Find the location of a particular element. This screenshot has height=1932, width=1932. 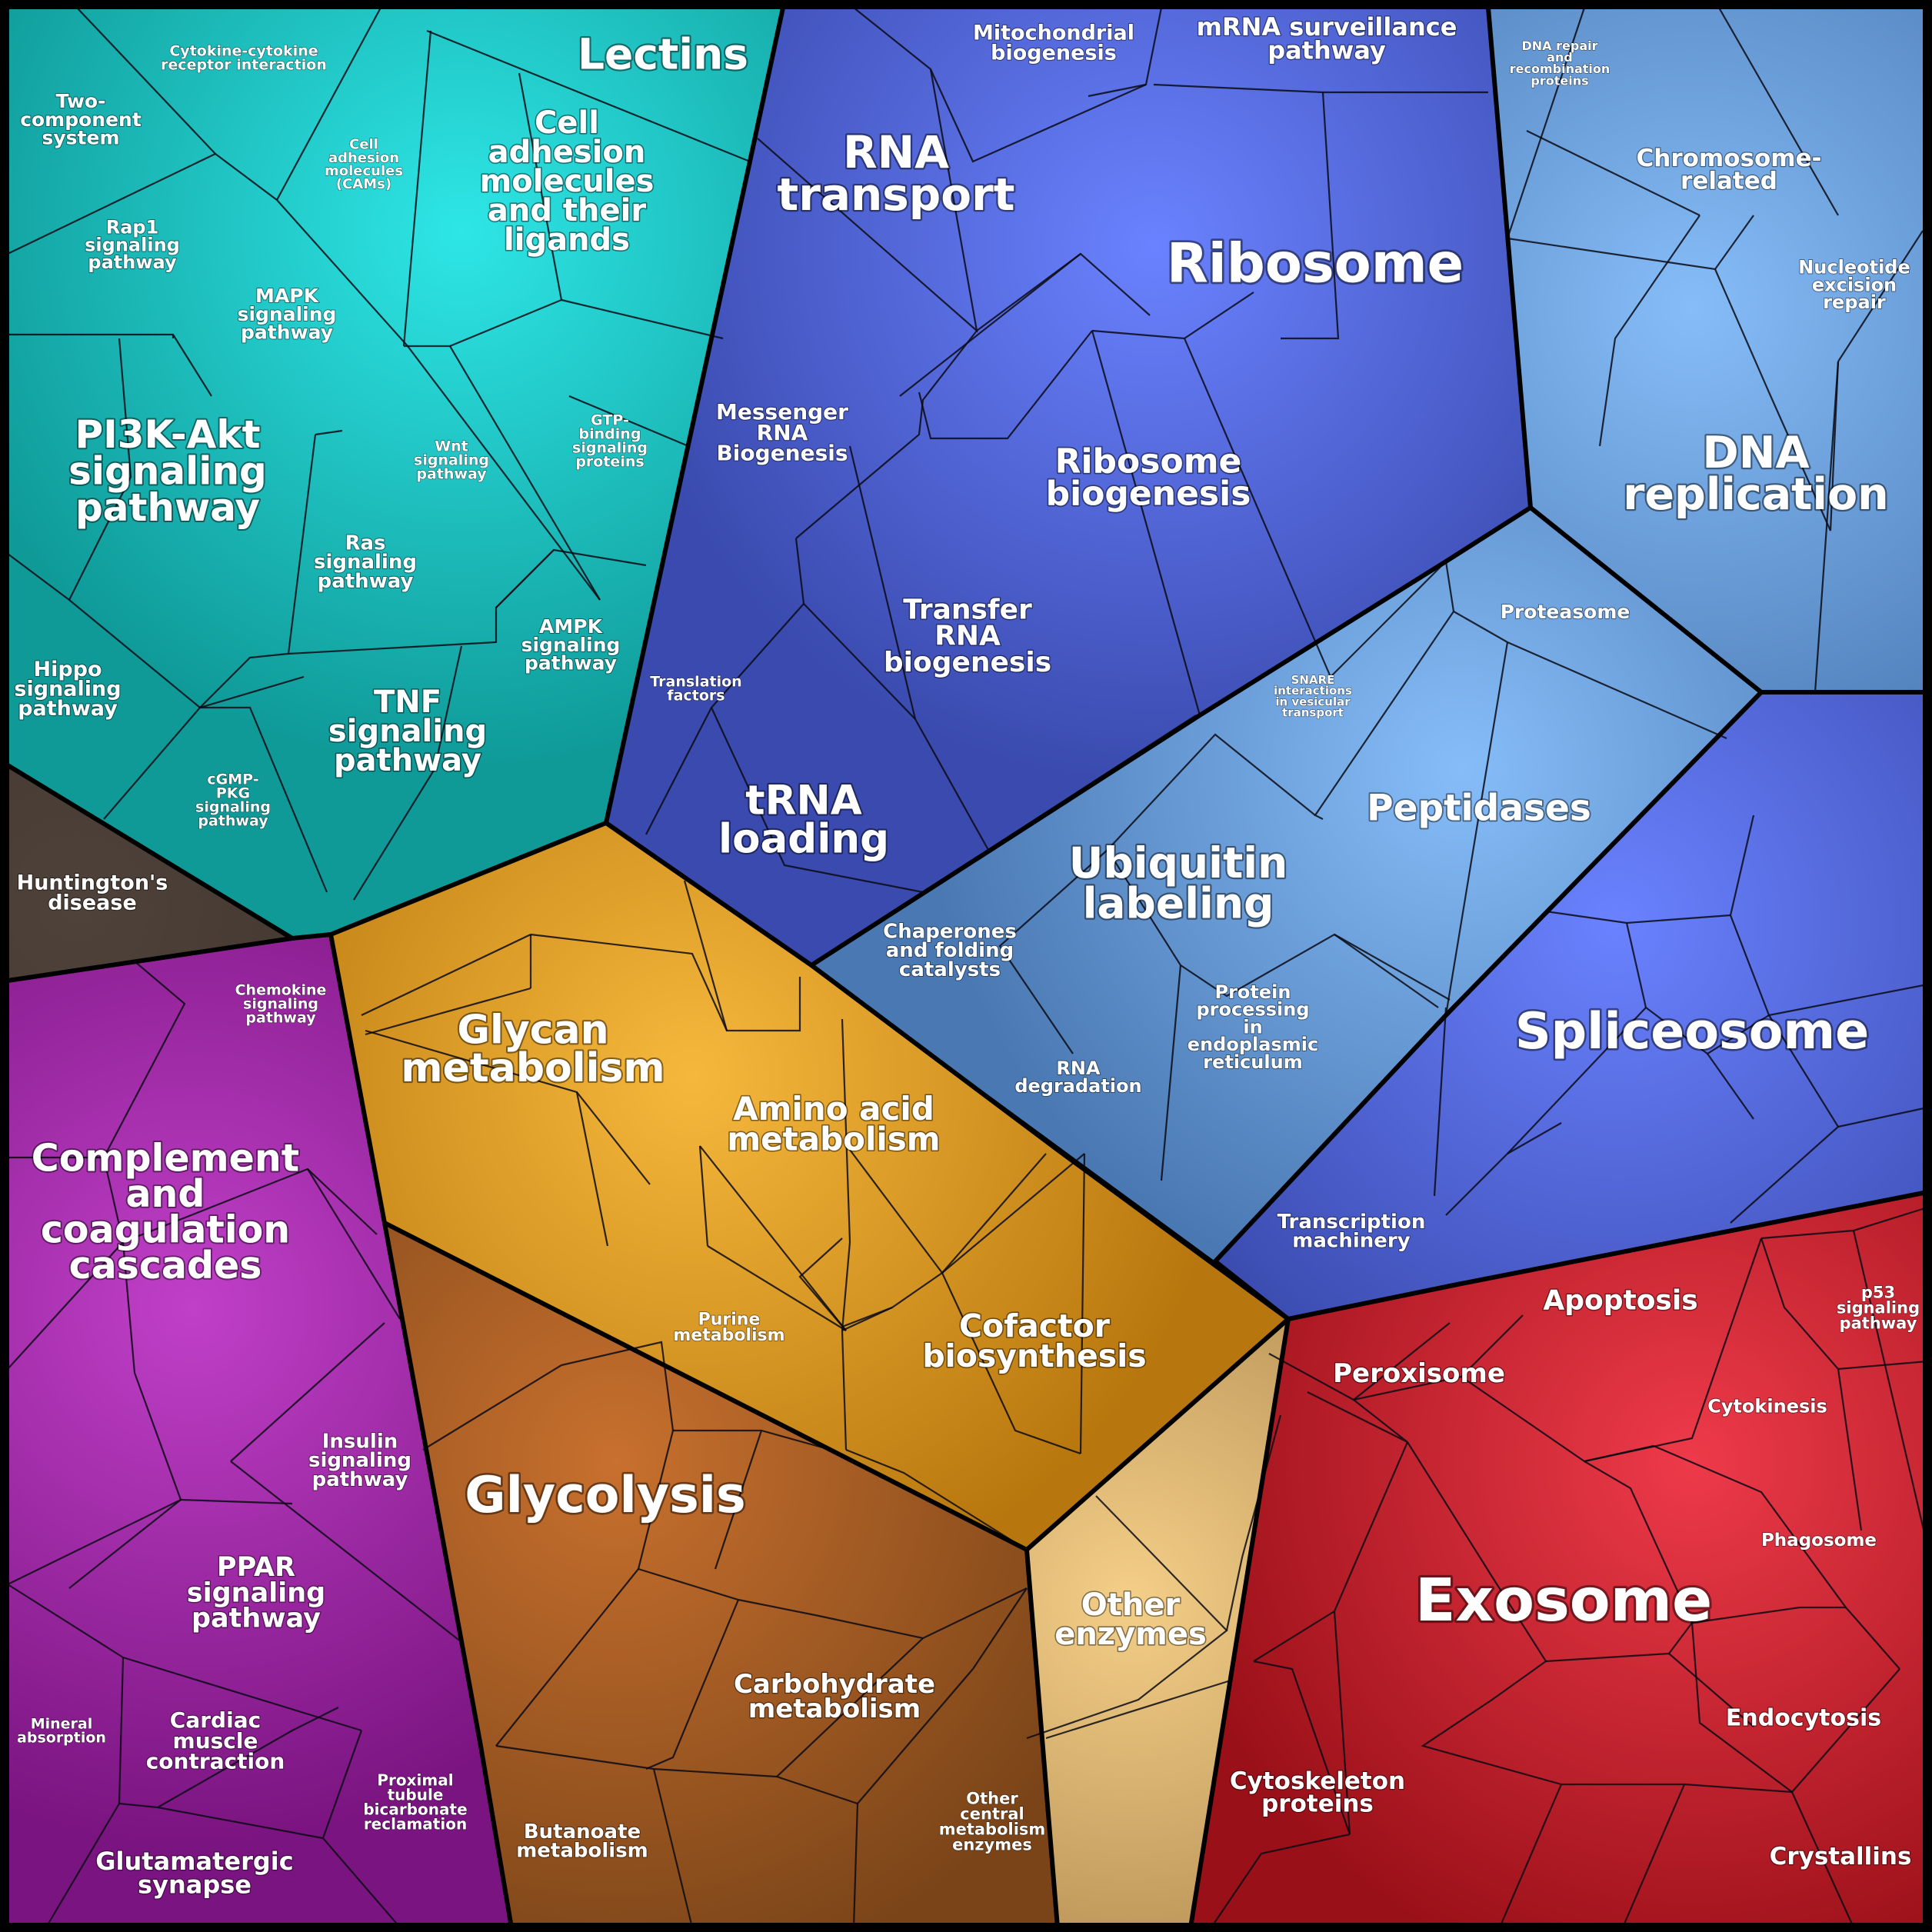

region-splicing is located at coordinates (1571, 1005).